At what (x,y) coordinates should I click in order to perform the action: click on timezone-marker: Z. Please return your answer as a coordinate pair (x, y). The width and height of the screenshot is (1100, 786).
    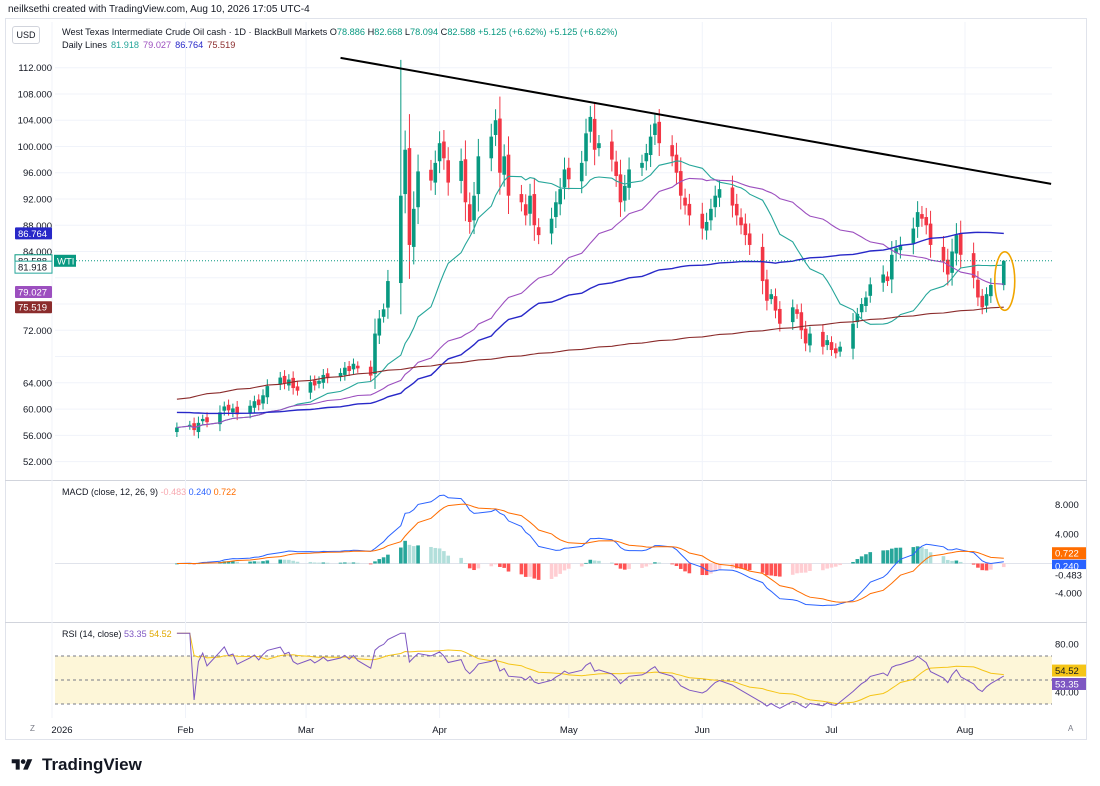
    Looking at the image, I should click on (32, 728).